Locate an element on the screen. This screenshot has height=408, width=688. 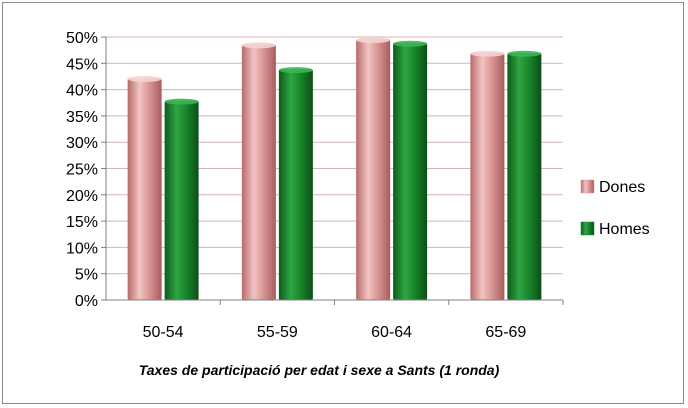
y-tick-label: 35% is located at coordinates (82, 117).